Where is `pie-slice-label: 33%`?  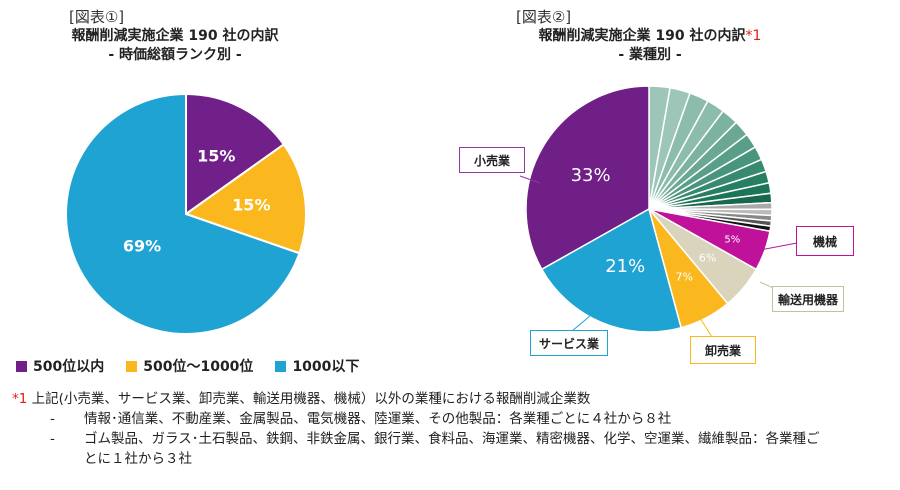 pie-slice-label: 33% is located at coordinates (591, 175).